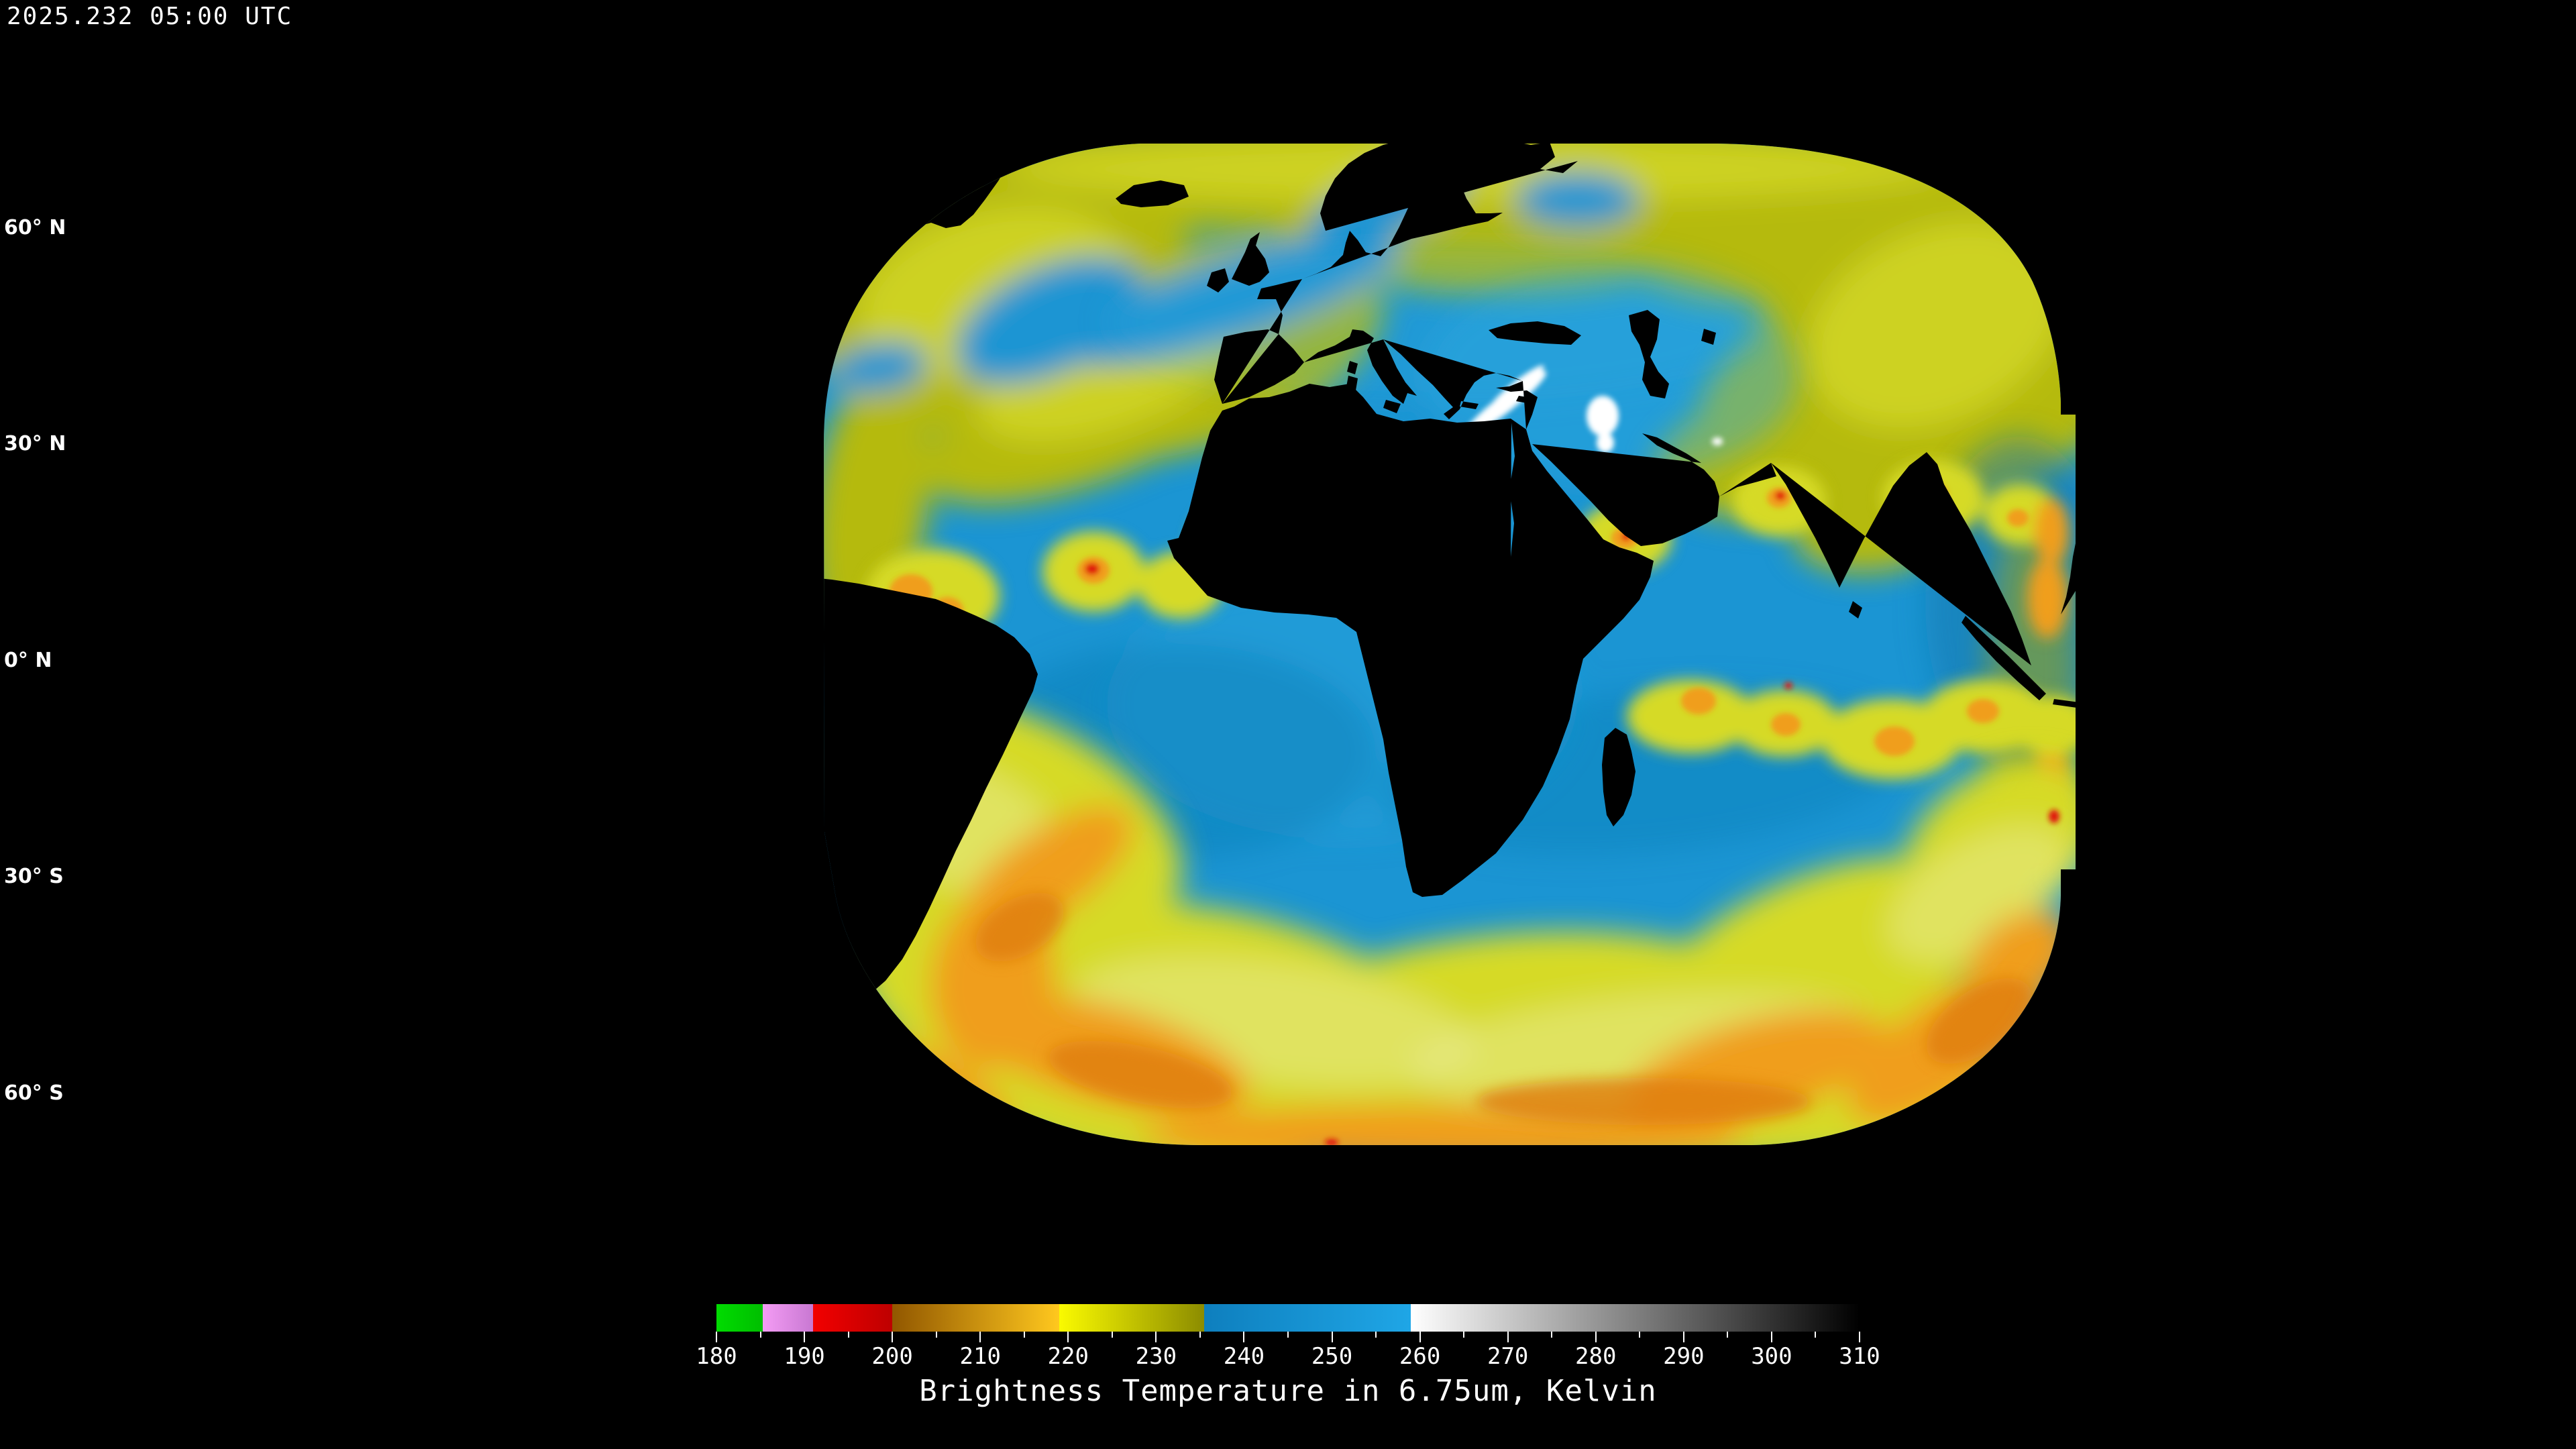 Image resolution: width=2576 pixels, height=1449 pixels. What do you see at coordinates (150, 16) in the screenshot?
I see `timestamp: 2025.232 05:00 UTC` at bounding box center [150, 16].